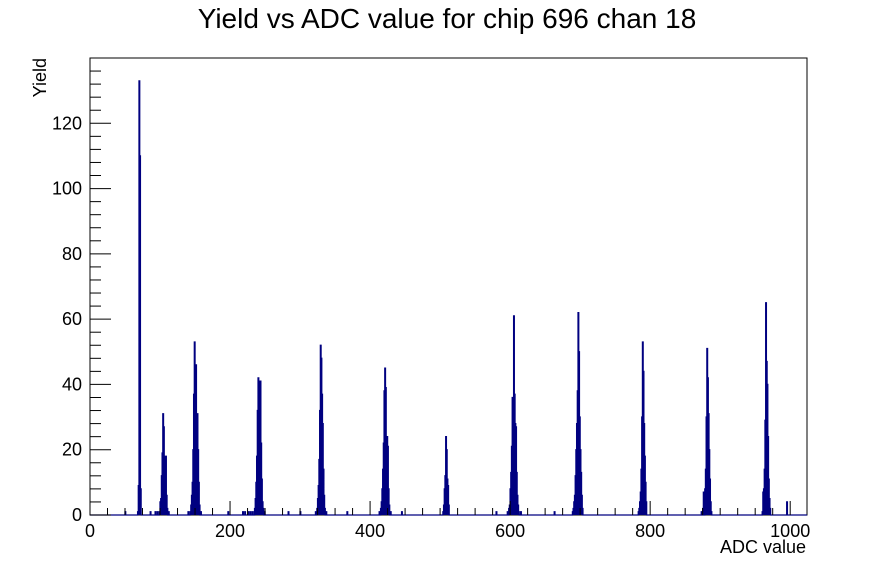 The height and width of the screenshot is (572, 896). What do you see at coordinates (790, 531) in the screenshot?
I see `x-tick-label: 1000` at bounding box center [790, 531].